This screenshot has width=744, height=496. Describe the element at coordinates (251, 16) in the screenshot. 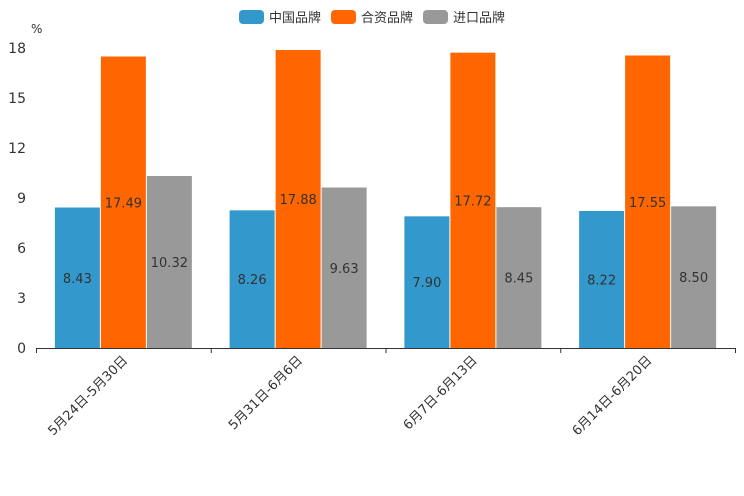

I see `legend-swatch-china-brand` at that location.